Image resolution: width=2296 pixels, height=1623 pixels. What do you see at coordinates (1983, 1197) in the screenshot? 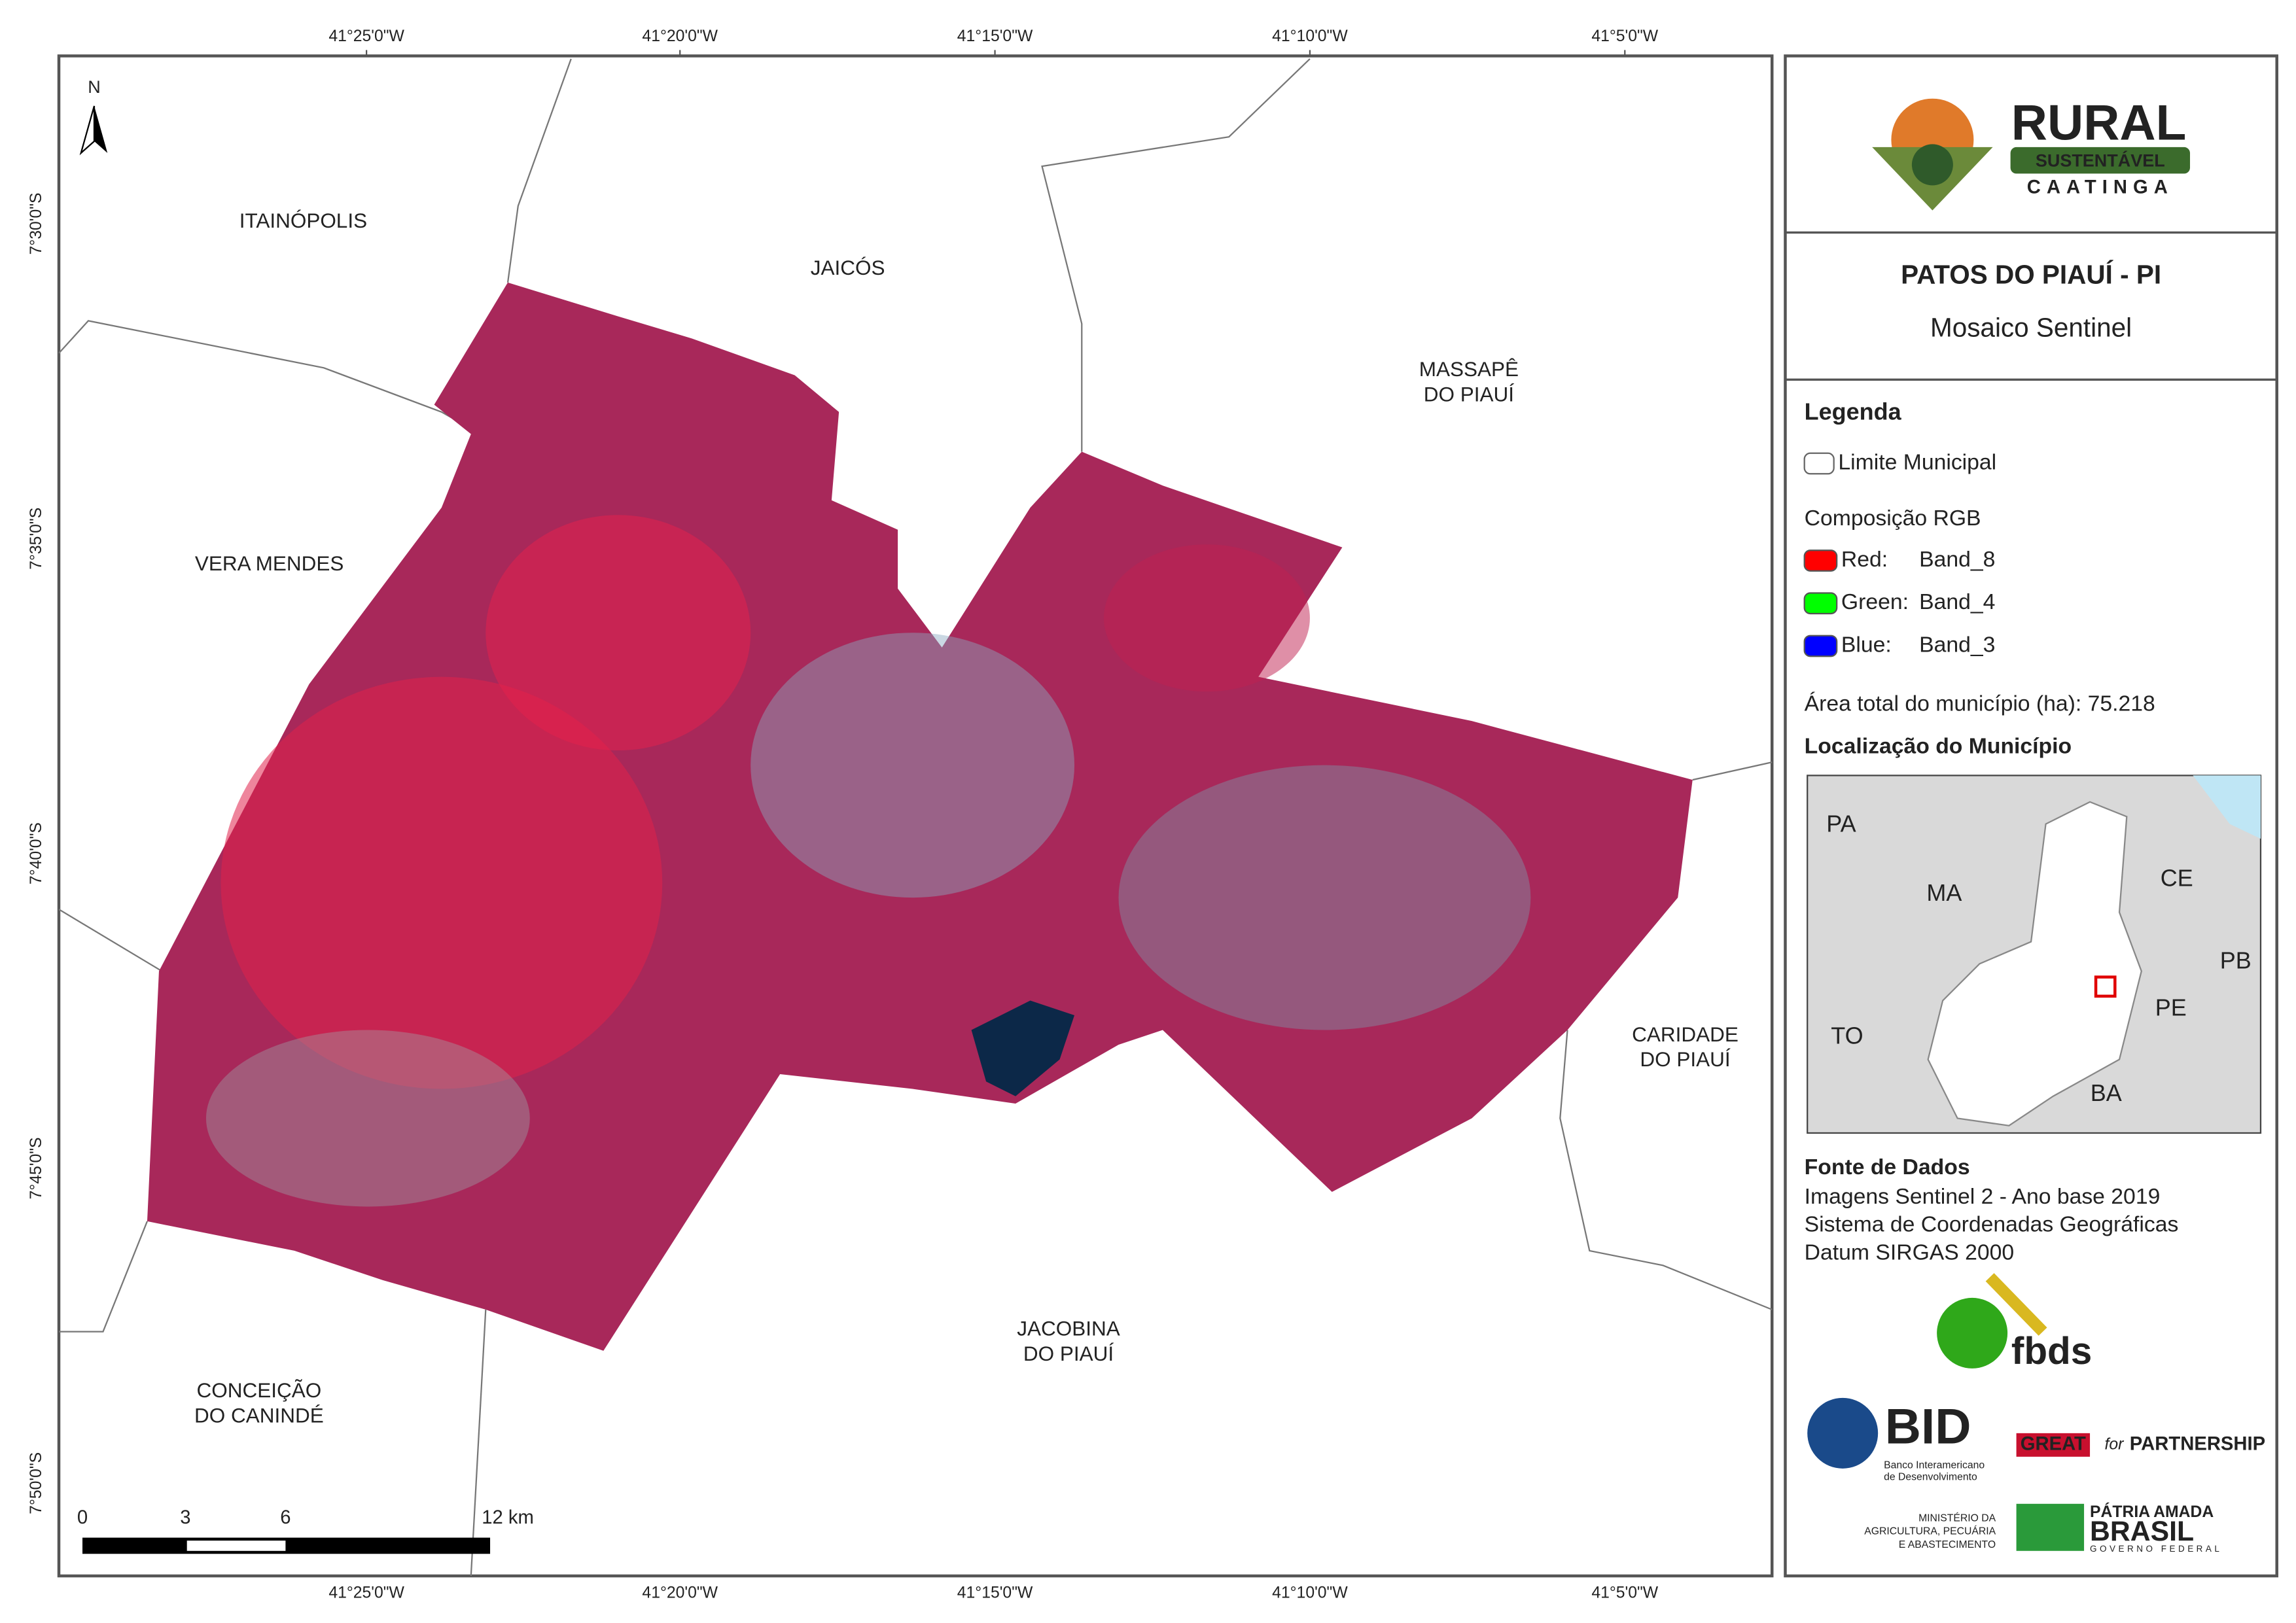
I see `source-line: Imagens Sentinel 2 - Ano base 2019` at bounding box center [1983, 1197].